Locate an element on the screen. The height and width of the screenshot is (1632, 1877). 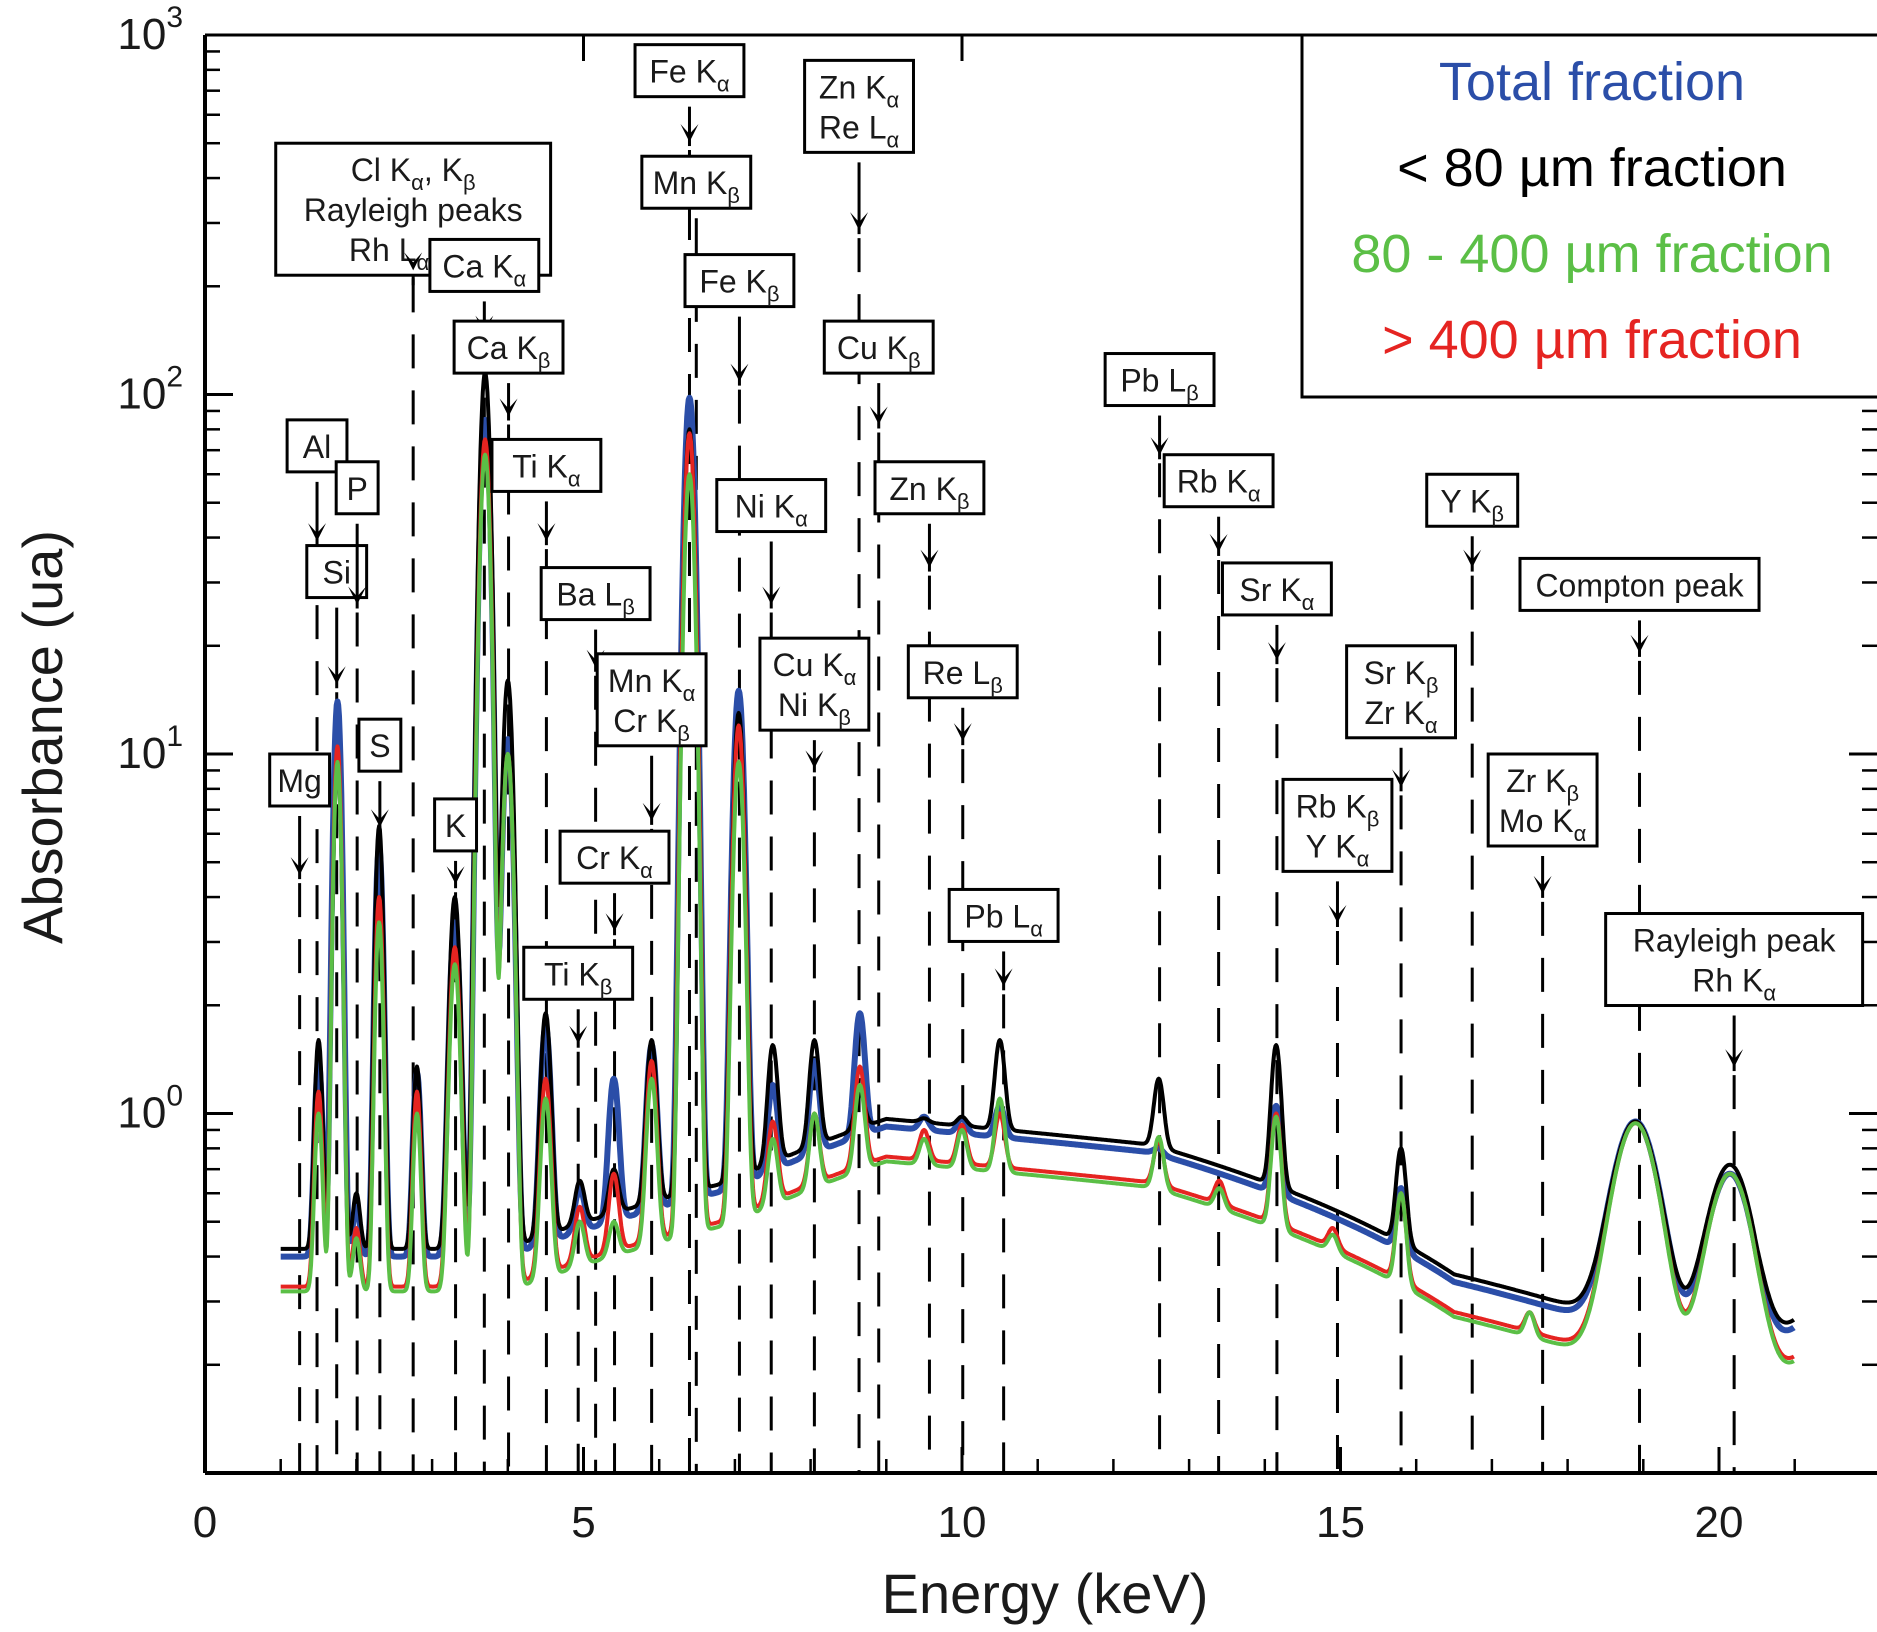
peak-label-text: Rayleigh peak is located at coordinates (1735, 941).